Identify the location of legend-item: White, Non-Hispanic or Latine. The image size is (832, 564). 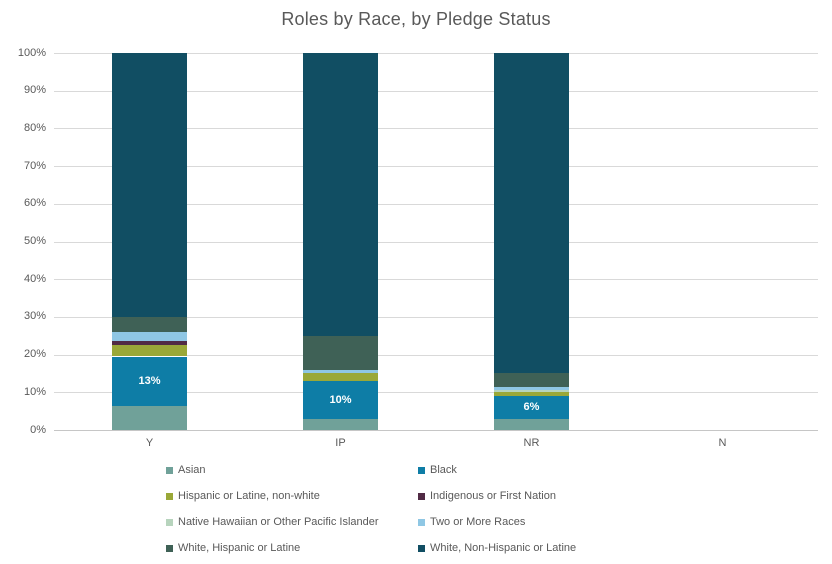
(497, 548).